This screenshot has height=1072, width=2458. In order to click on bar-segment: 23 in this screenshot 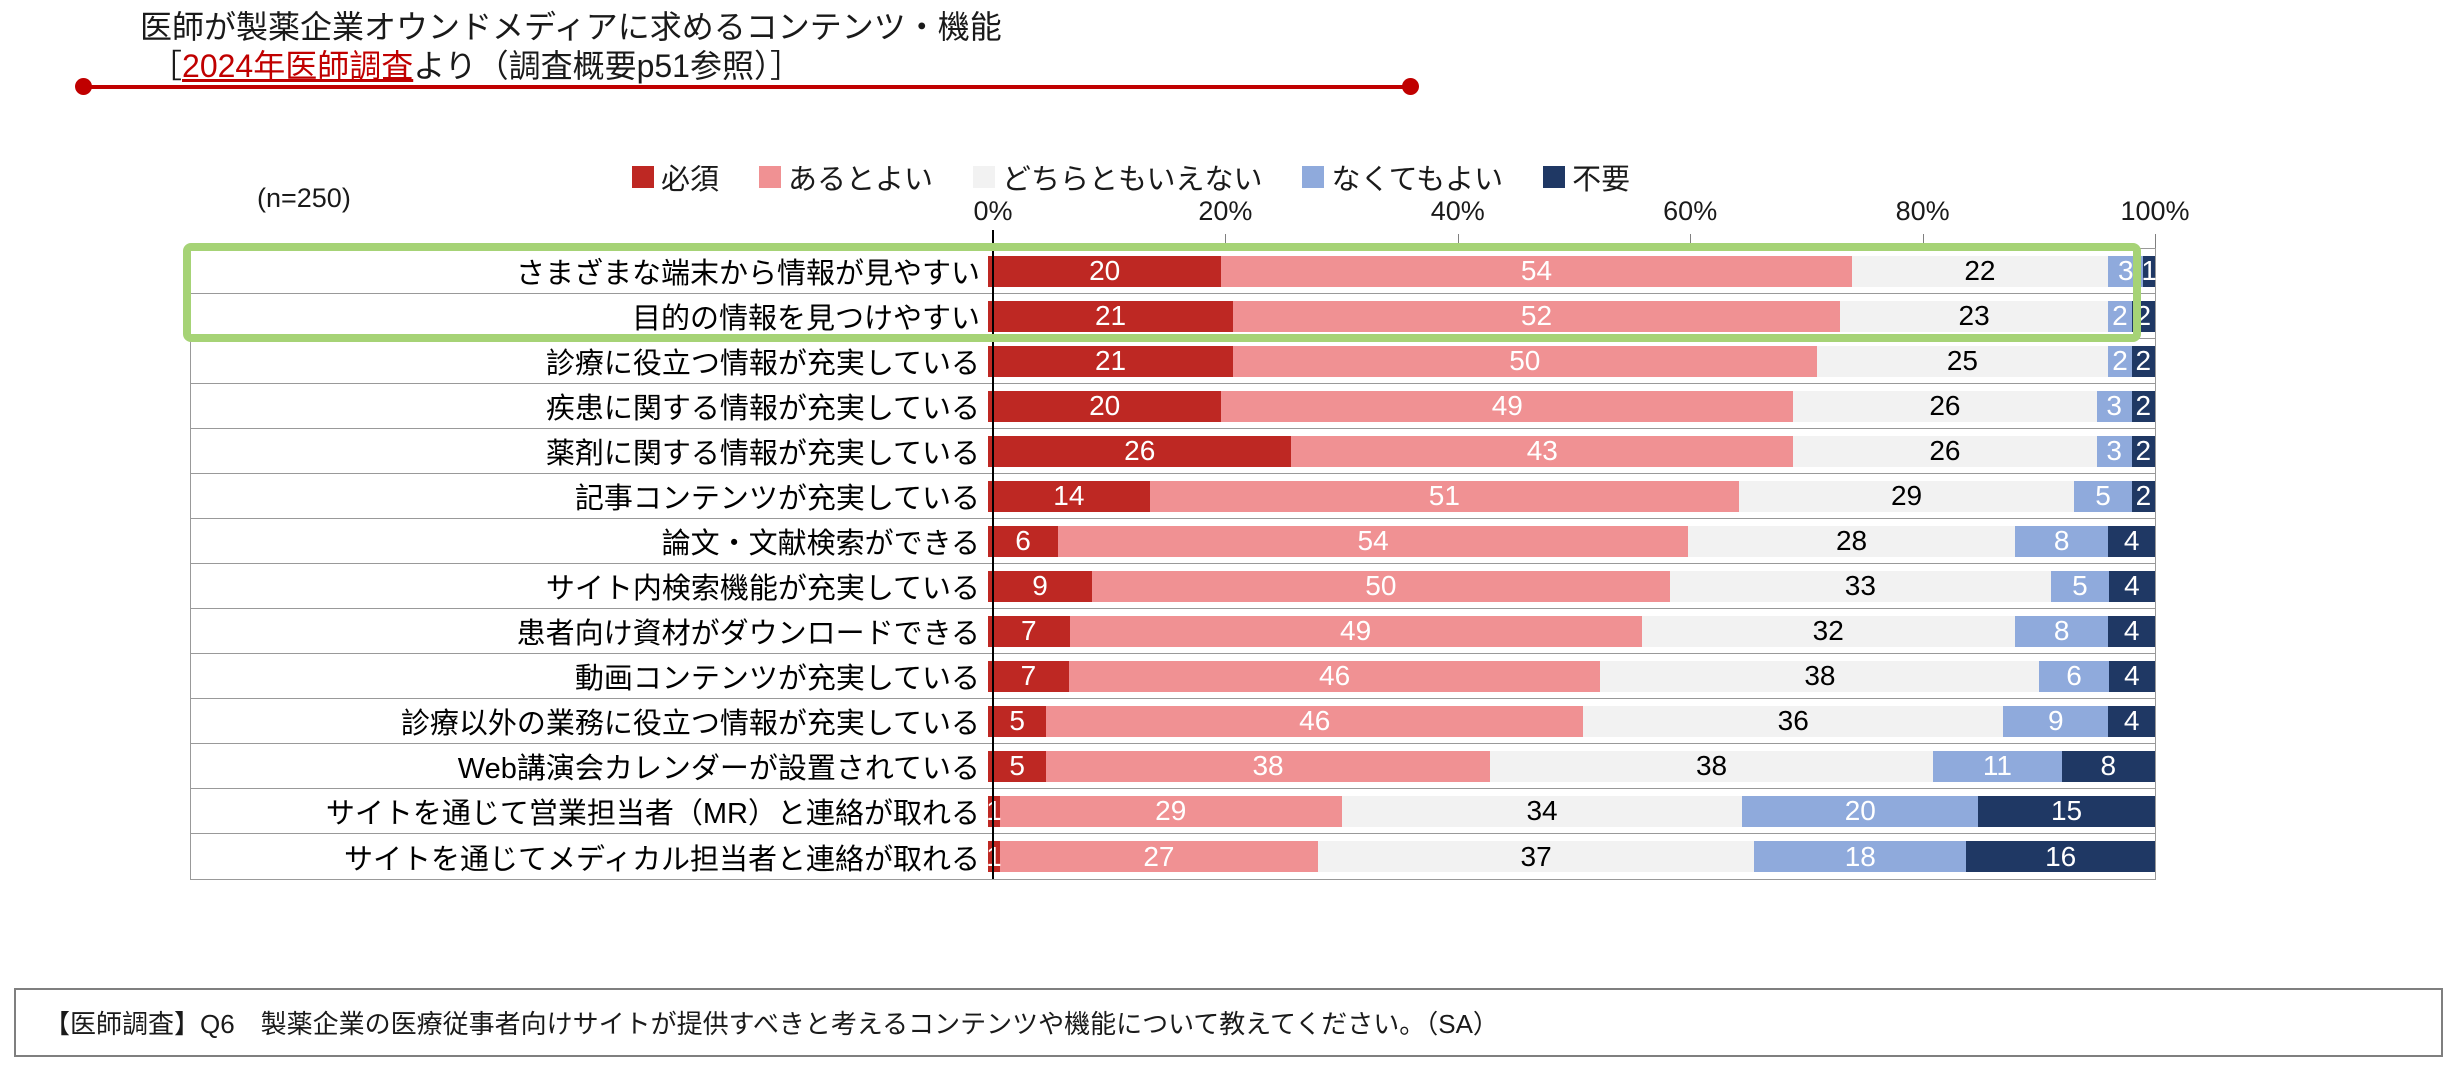, I will do `click(1974, 316)`.